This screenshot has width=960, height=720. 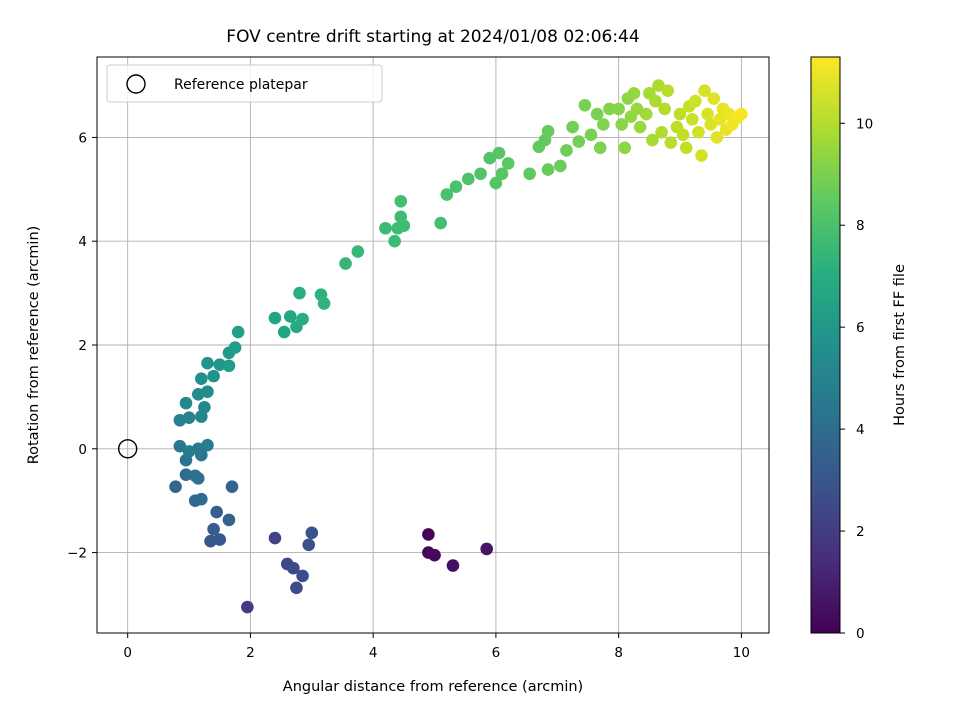 I want to click on colorbar-ticks: 0 2 4 6 8 10, so click(x=856, y=379).